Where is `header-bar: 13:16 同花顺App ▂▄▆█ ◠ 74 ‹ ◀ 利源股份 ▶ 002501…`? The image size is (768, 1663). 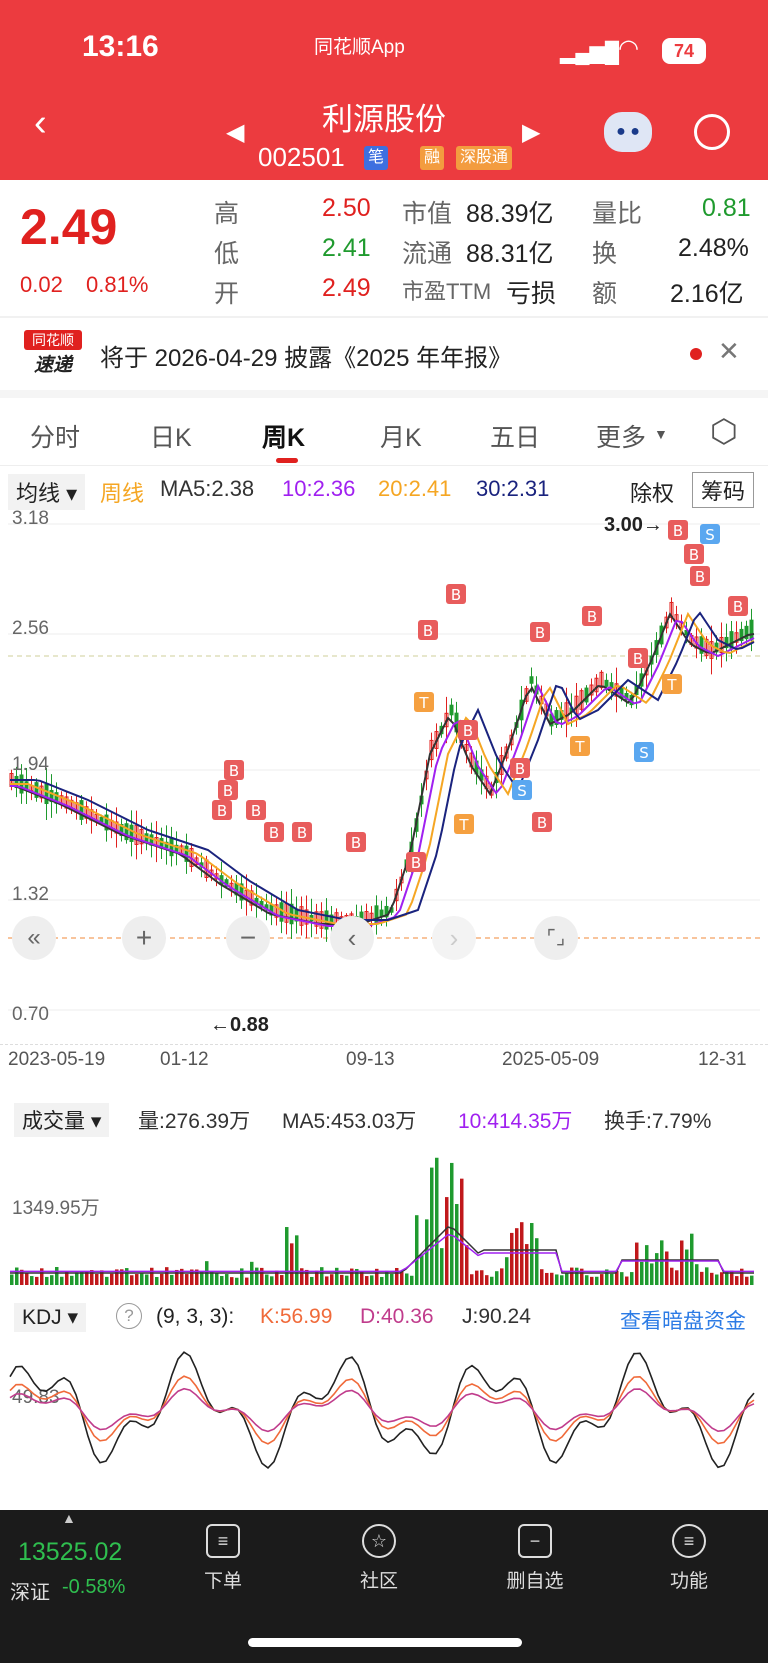 header-bar: 13:16 同花顺App ▂▄▆█ ◠ 74 ‹ ◀ 利源股份 ▶ 002501… is located at coordinates (384, 90).